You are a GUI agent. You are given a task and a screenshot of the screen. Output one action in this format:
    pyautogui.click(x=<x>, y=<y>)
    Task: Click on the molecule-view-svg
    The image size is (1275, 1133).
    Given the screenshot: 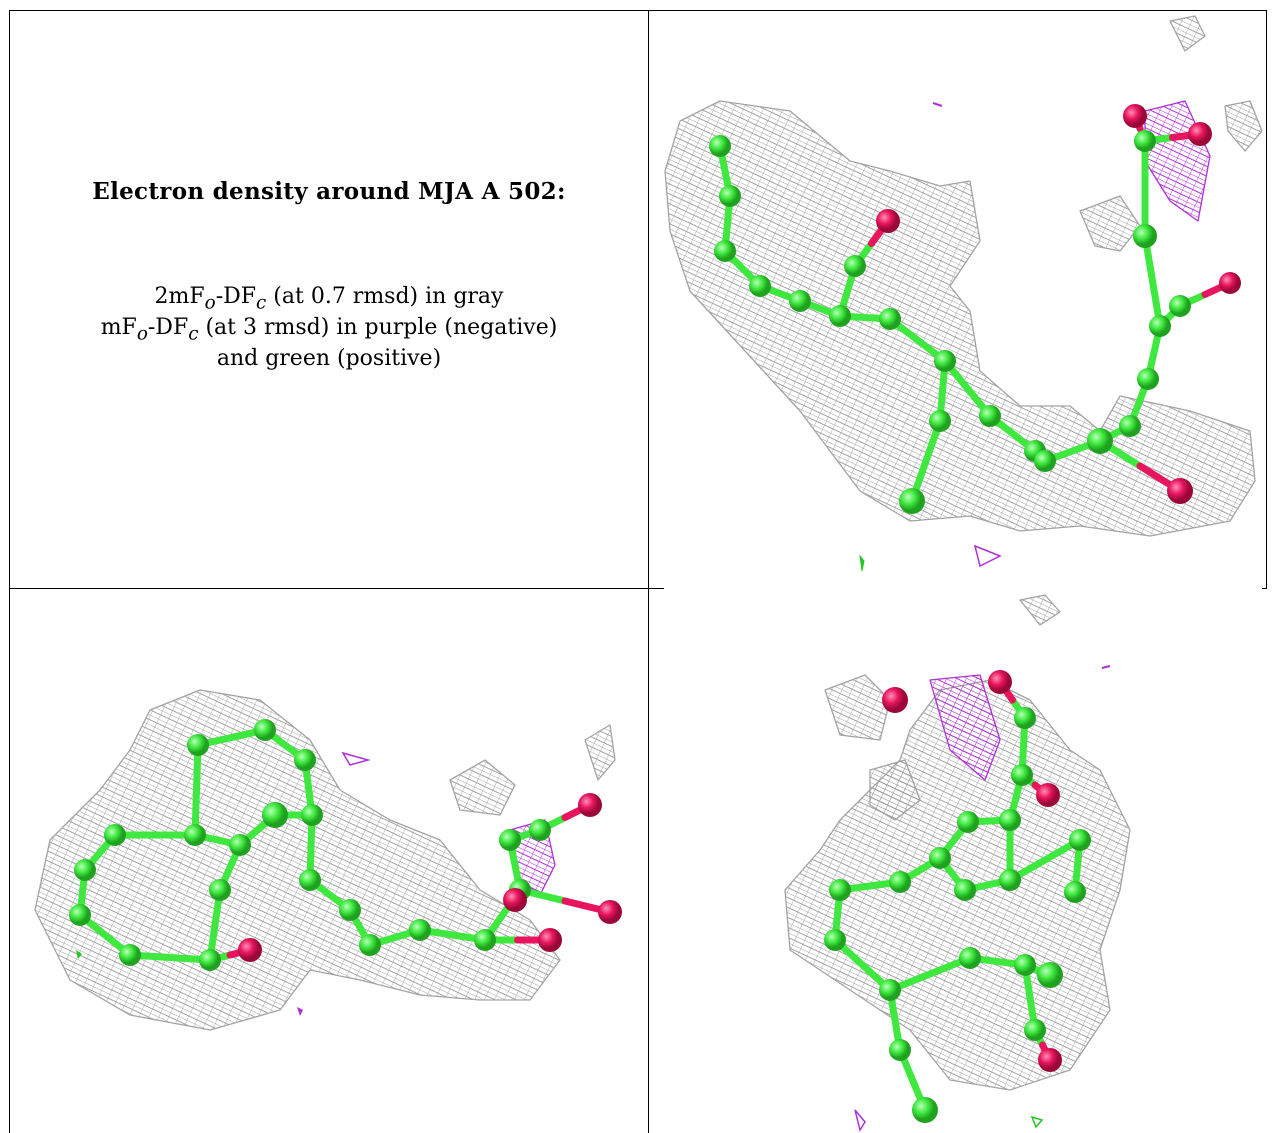 What is the action you would take?
    pyautogui.click(x=957, y=863)
    